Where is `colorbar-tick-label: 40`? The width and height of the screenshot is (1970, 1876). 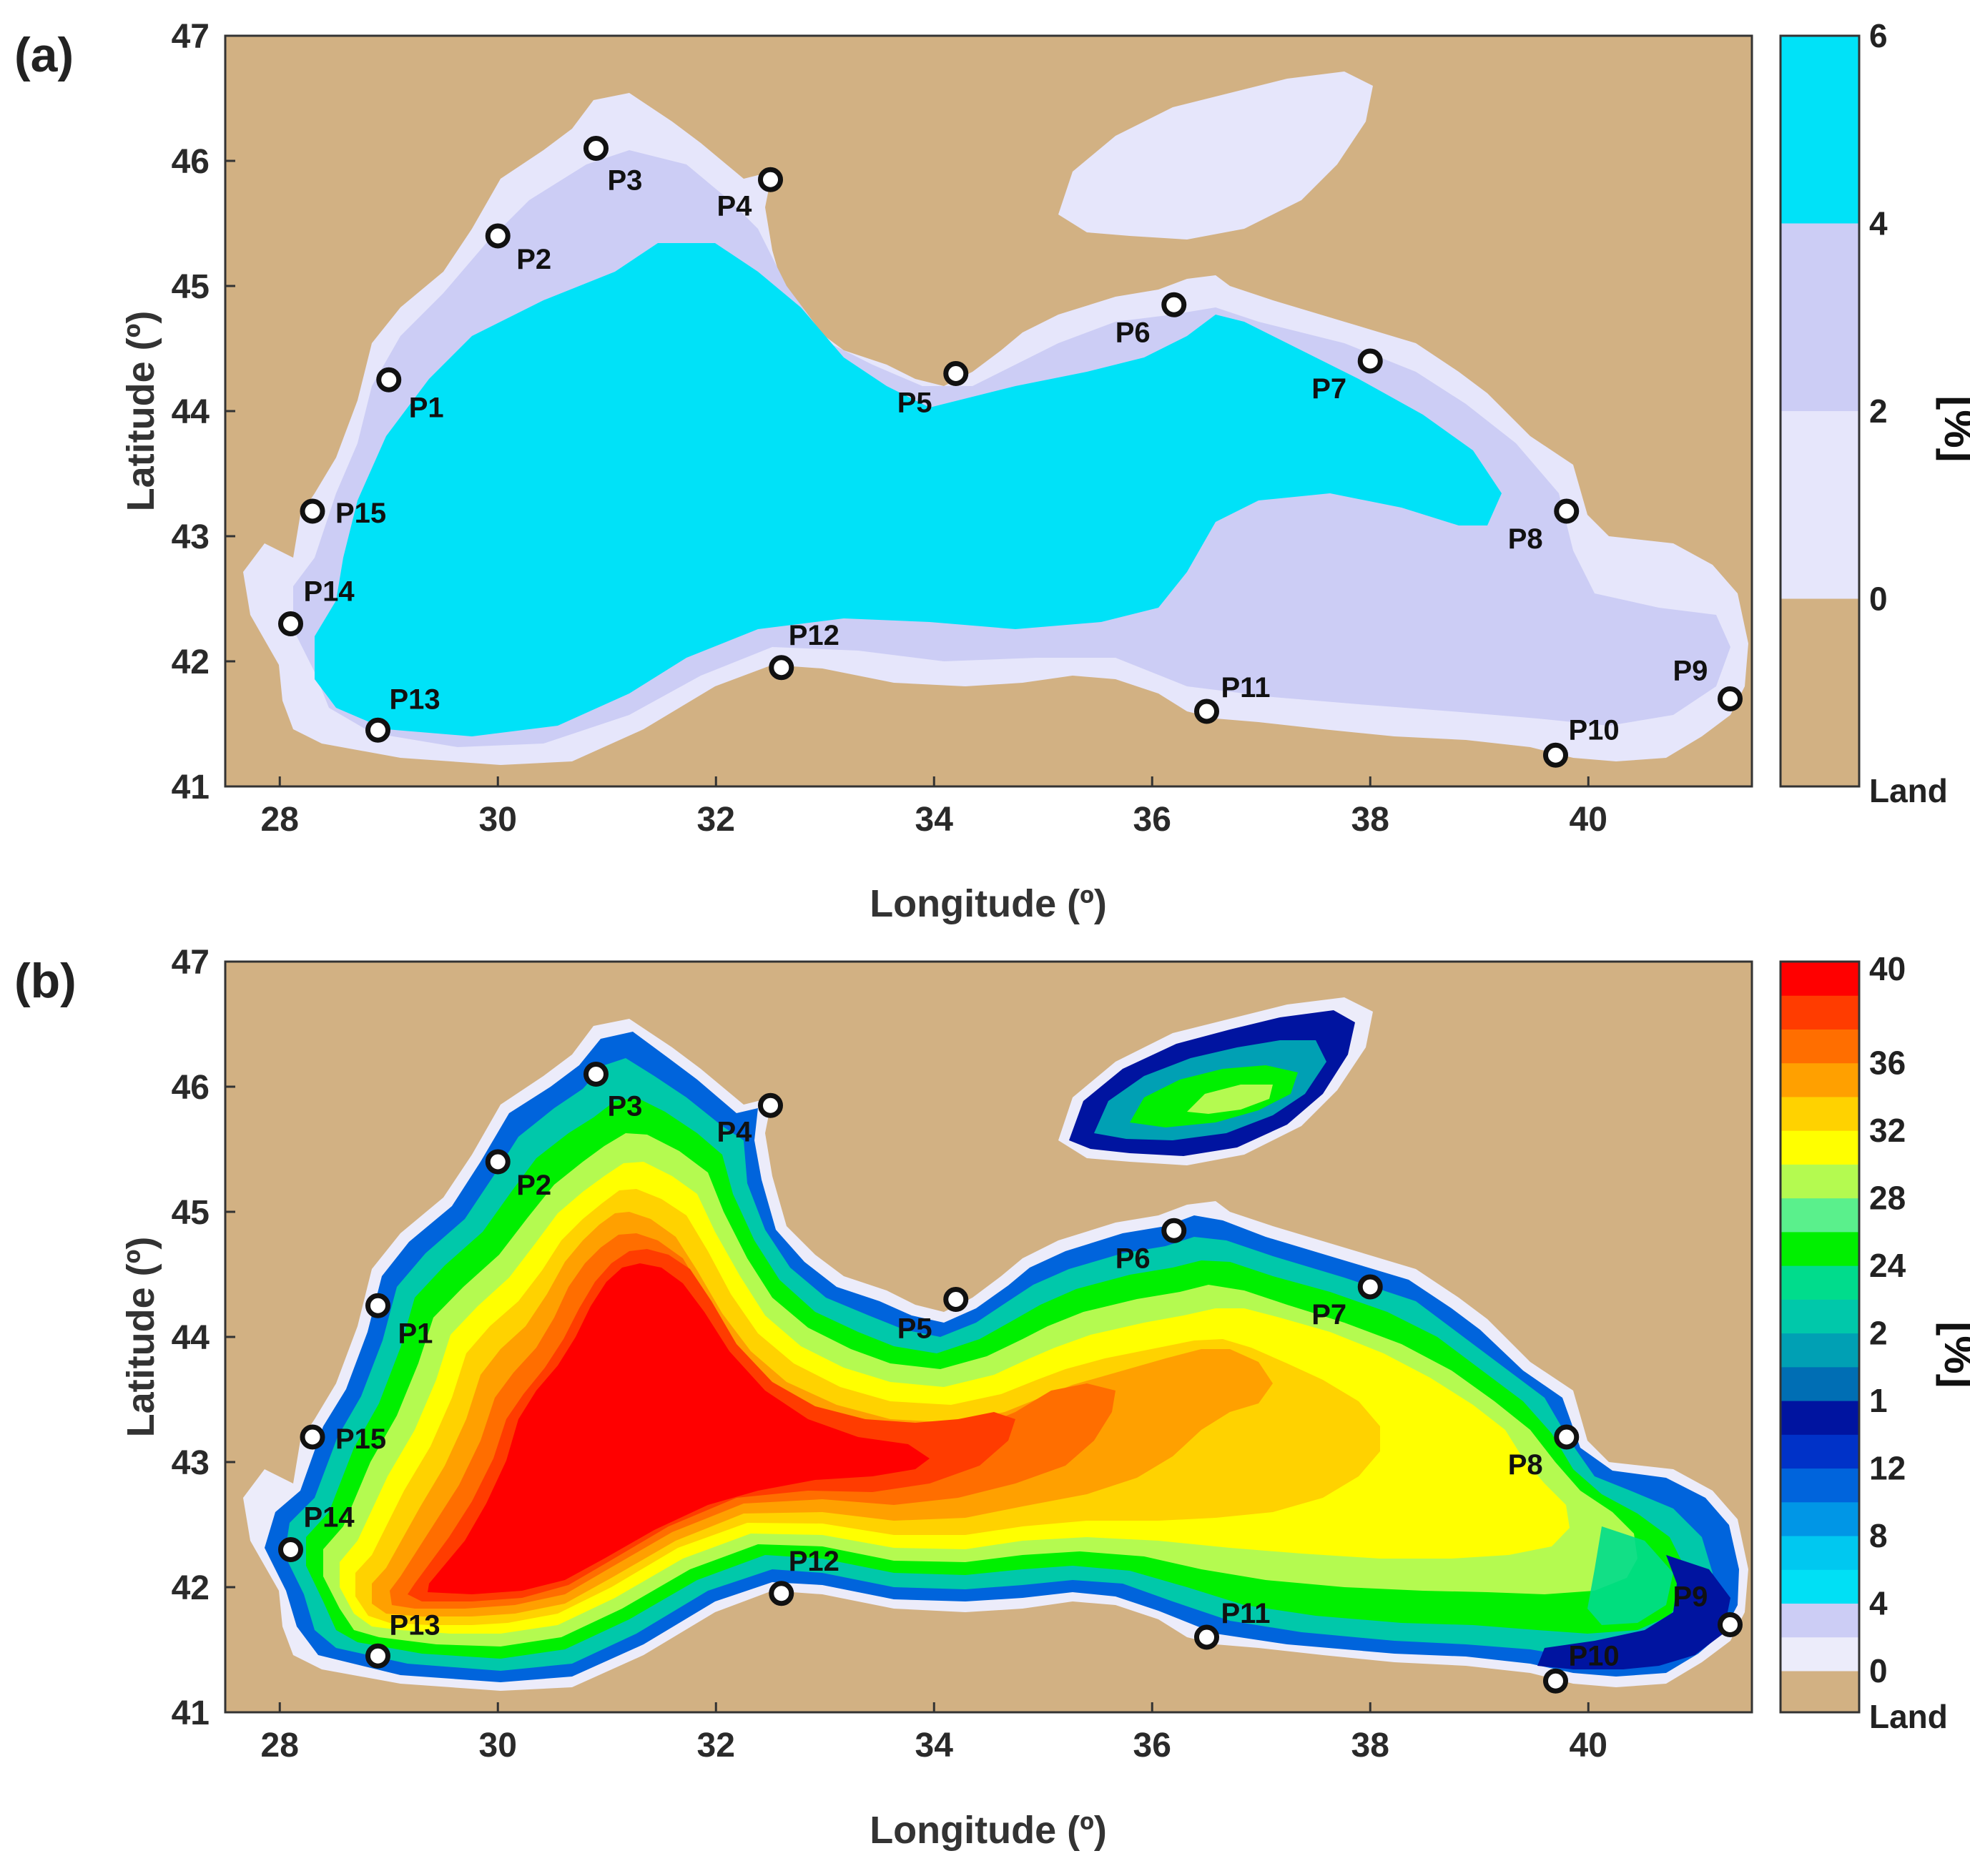
colorbar-tick-label: 40 is located at coordinates (1887, 968).